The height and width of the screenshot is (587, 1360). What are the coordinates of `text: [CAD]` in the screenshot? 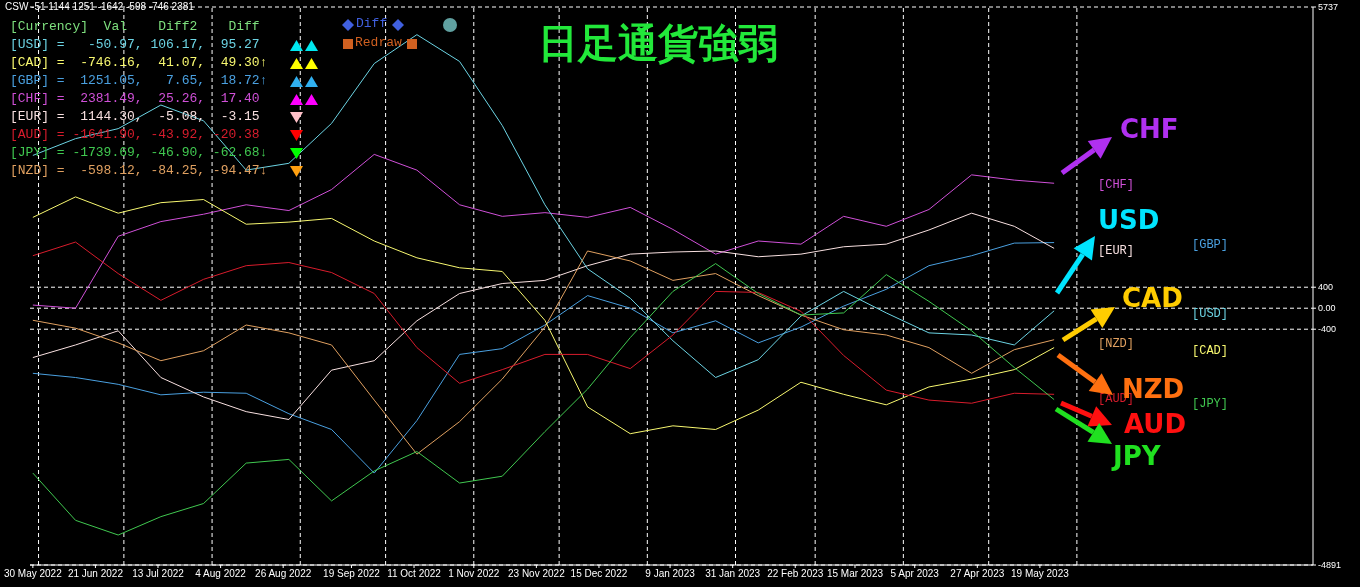 It's located at (1210, 351).